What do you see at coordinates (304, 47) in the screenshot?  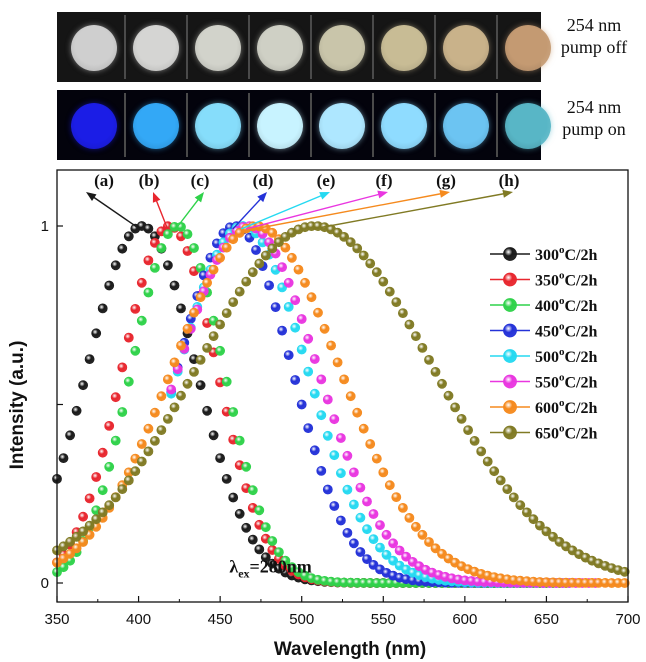 I see `photo-row-pump-off` at bounding box center [304, 47].